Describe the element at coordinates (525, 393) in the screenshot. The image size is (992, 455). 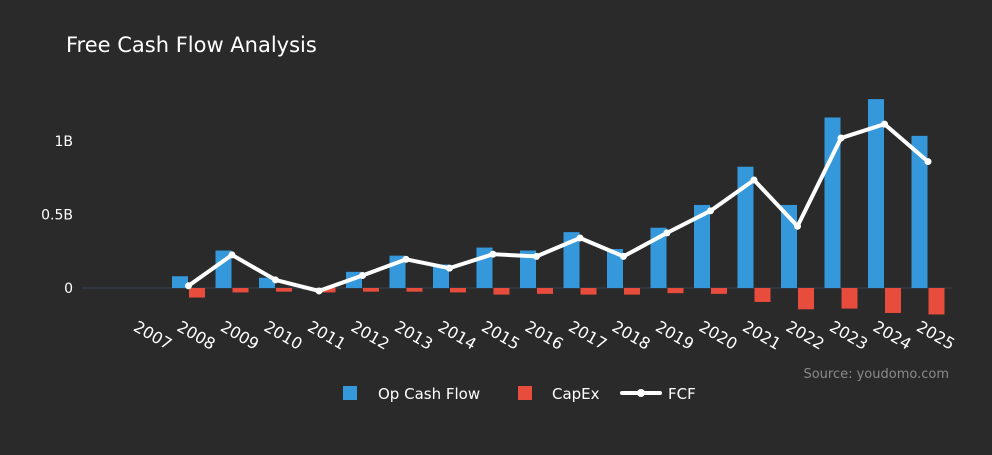
I see `legend-swatch-capex` at that location.